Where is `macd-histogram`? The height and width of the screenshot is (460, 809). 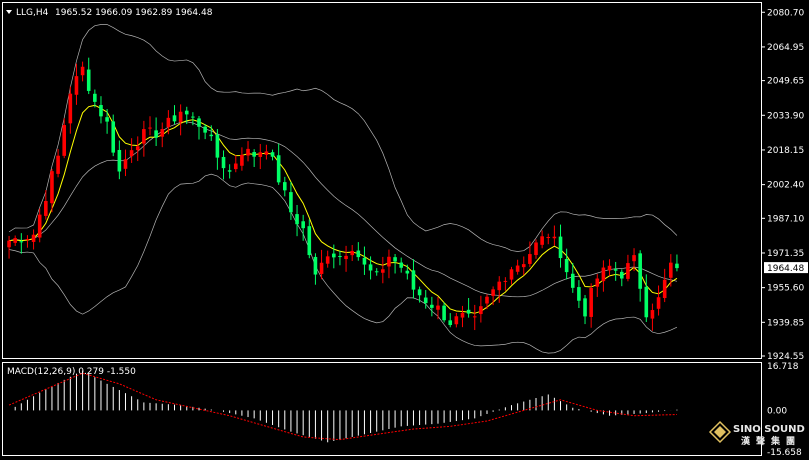 macd-histogram is located at coordinates (346, 406).